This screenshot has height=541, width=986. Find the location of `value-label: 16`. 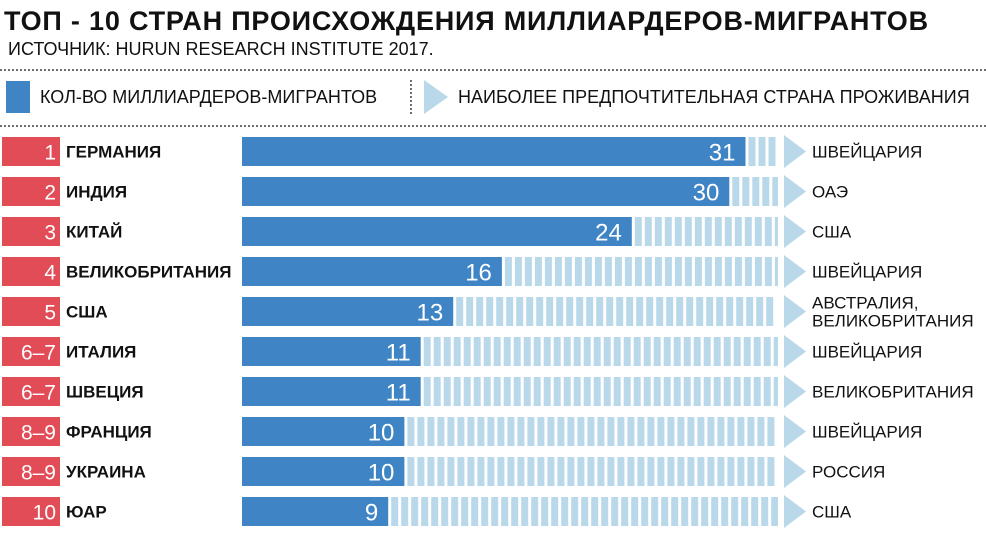

value-label: 16 is located at coordinates (478, 273).